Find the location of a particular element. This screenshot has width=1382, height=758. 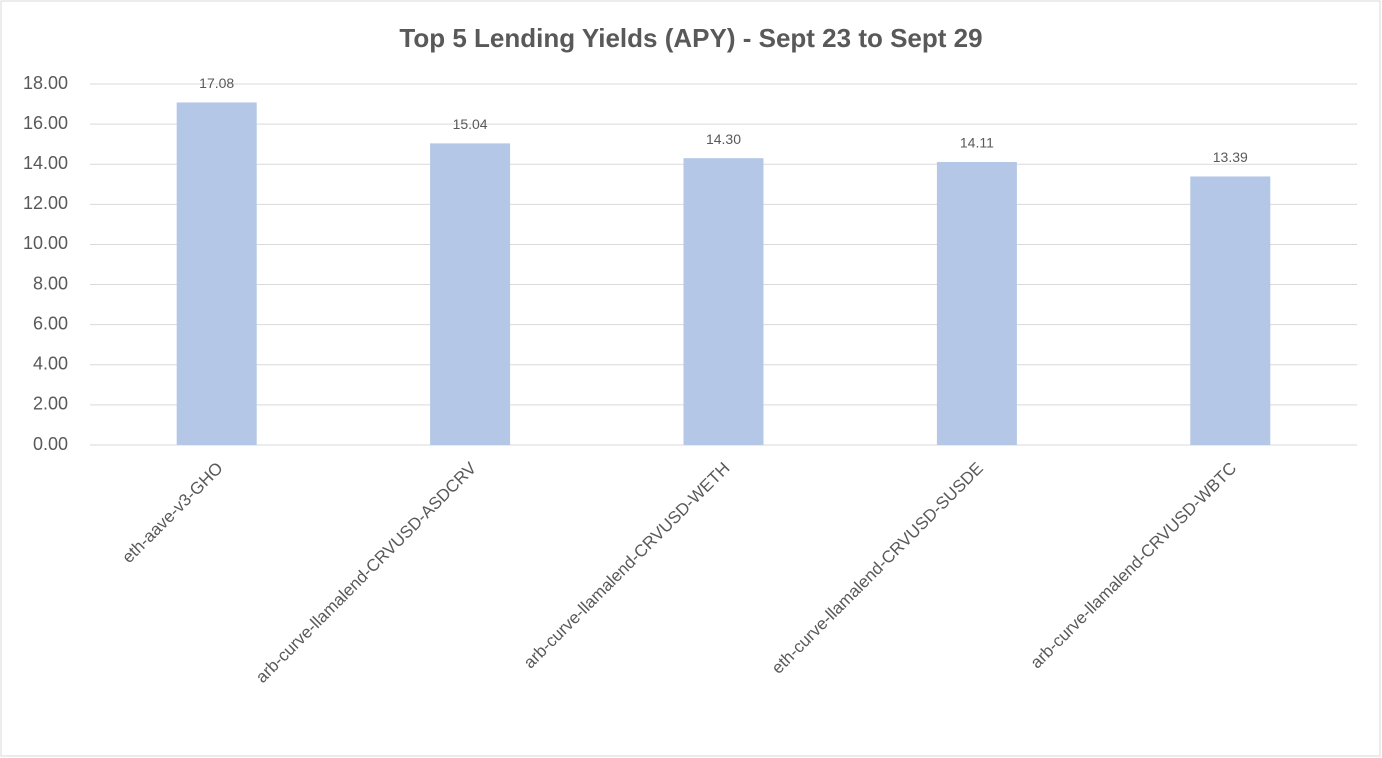

y-tick-label: 2.00 is located at coordinates (50, 404).